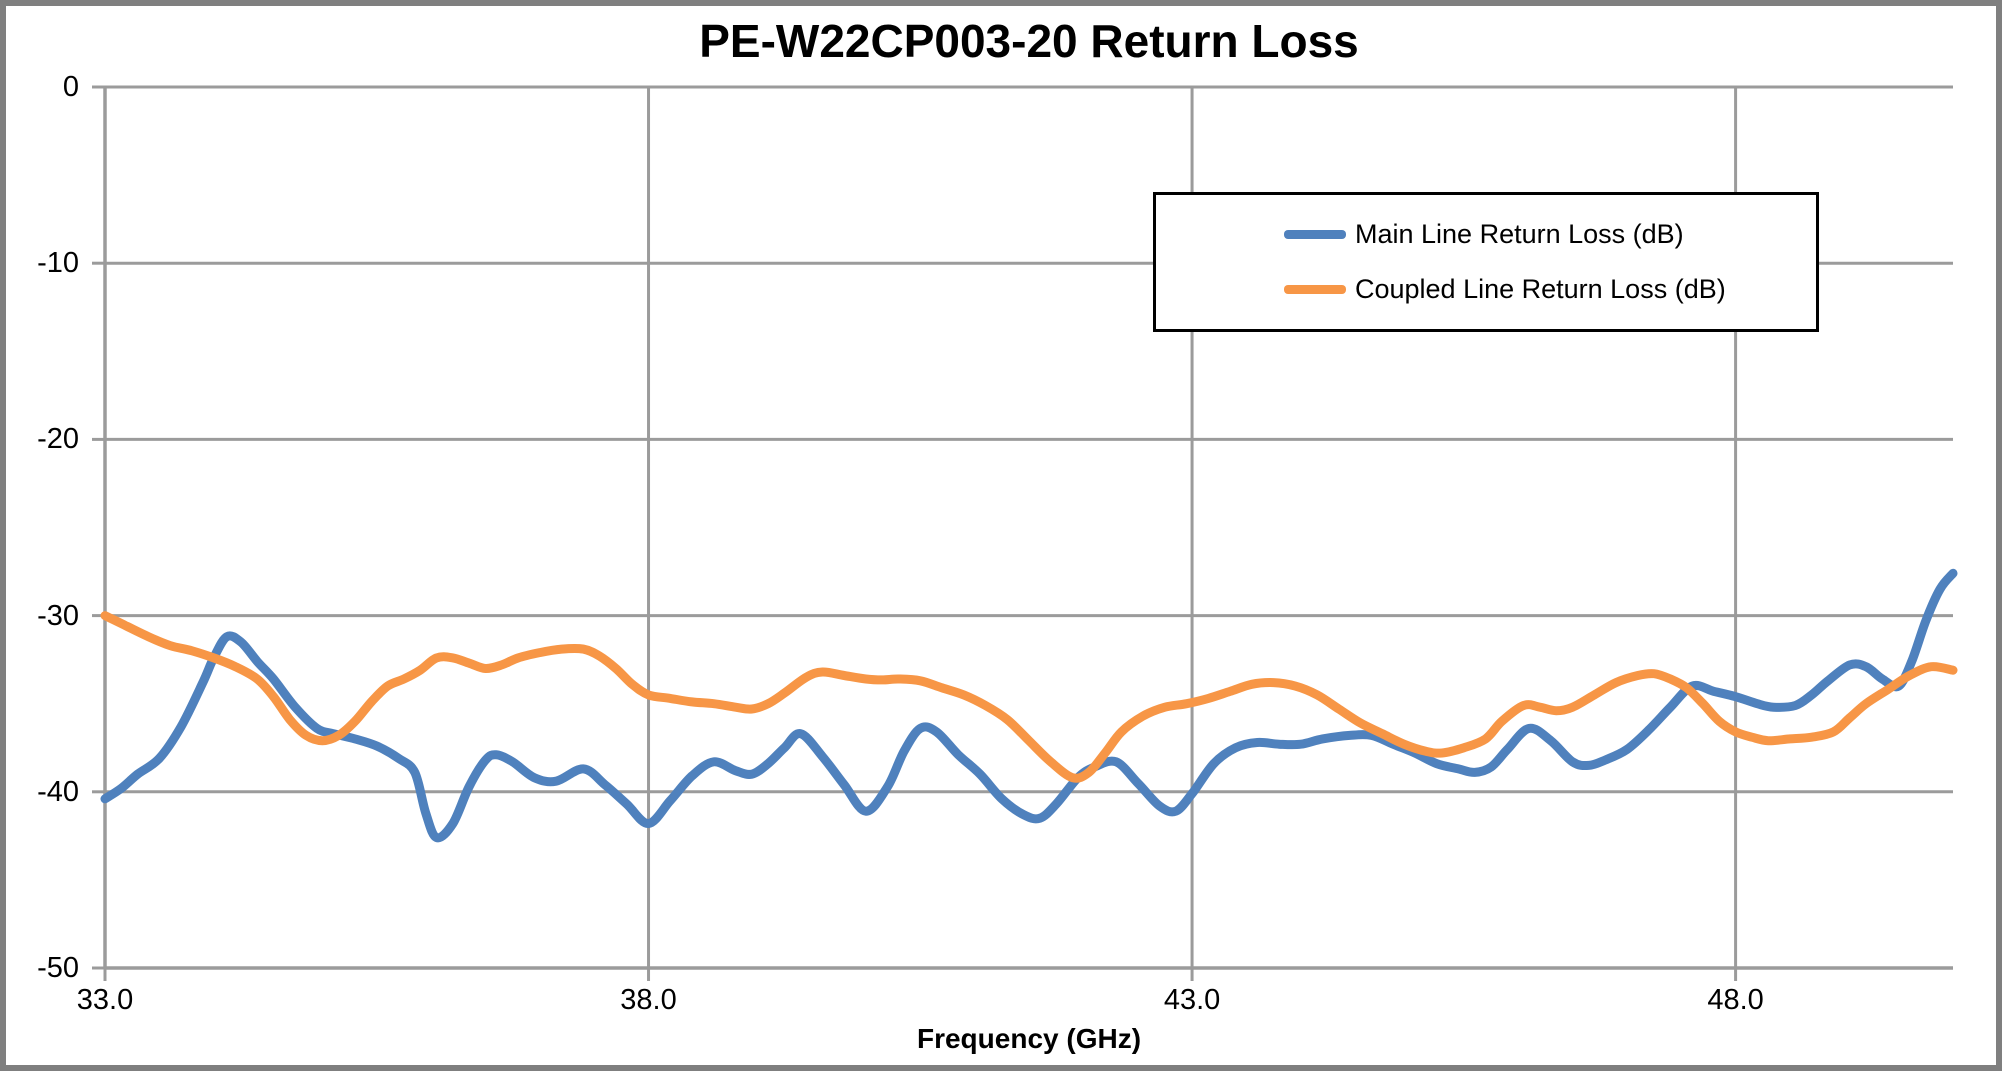 This screenshot has width=2002, height=1071. Describe the element at coordinates (58, 615) in the screenshot. I see `y-tick-label: -30` at that location.